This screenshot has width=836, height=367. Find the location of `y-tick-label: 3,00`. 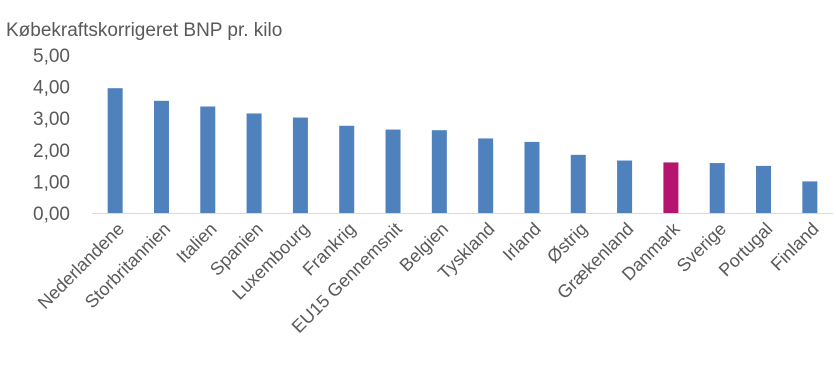

y-tick-label: 3,00 is located at coordinates (51, 119).